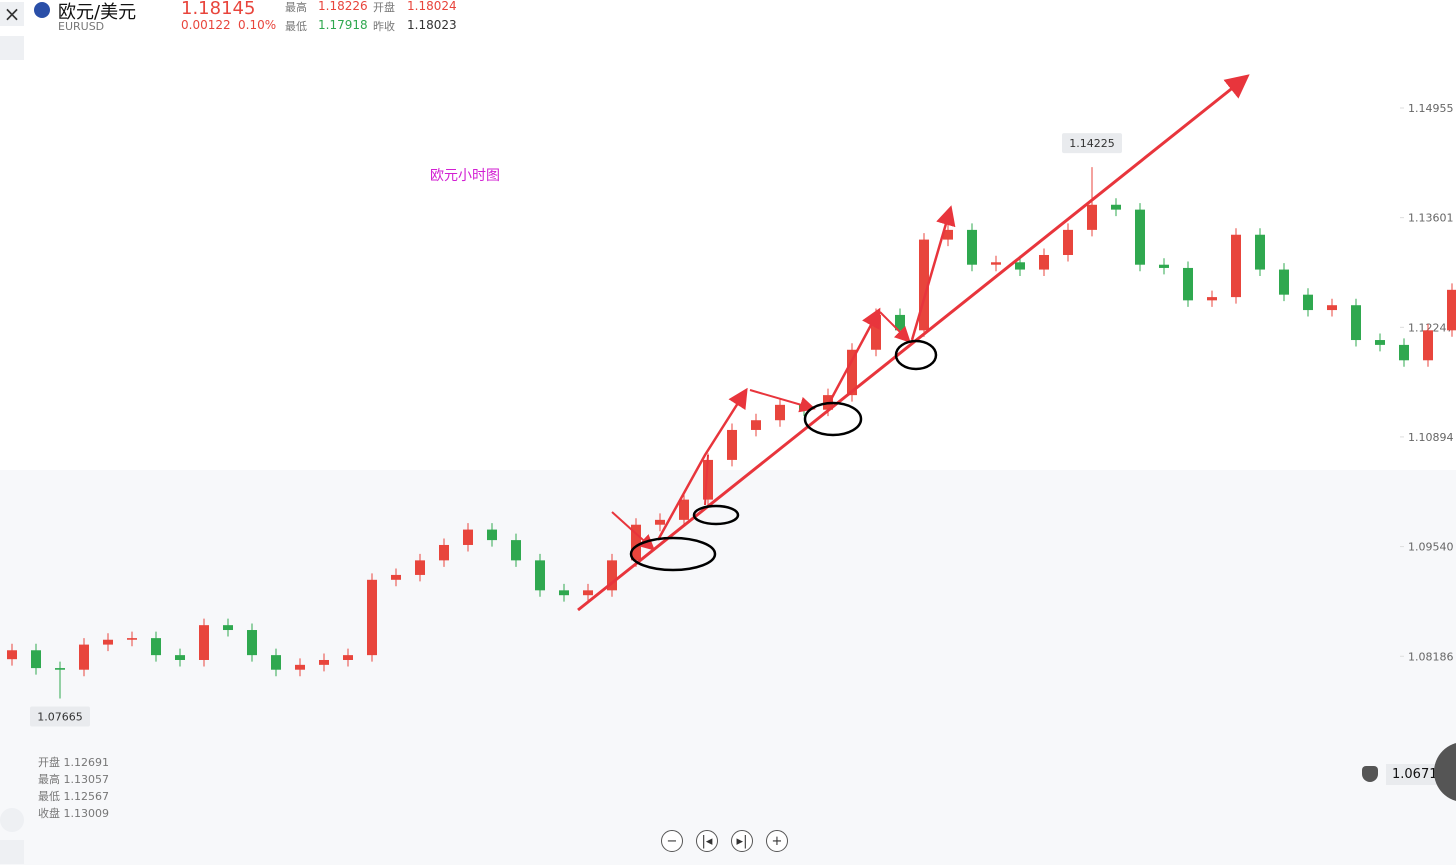 This screenshot has height=865, width=1456. I want to click on y-tick-label: 1.08186, so click(1431, 656).